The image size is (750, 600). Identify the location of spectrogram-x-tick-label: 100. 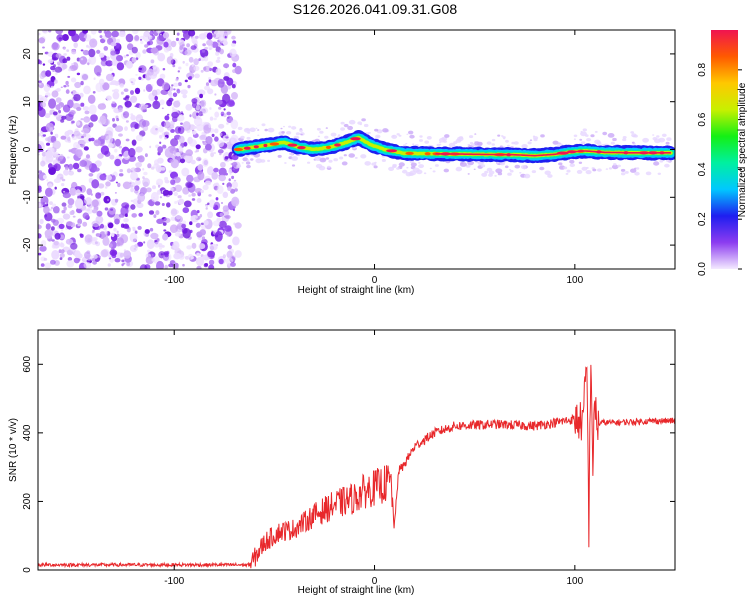
(574, 280).